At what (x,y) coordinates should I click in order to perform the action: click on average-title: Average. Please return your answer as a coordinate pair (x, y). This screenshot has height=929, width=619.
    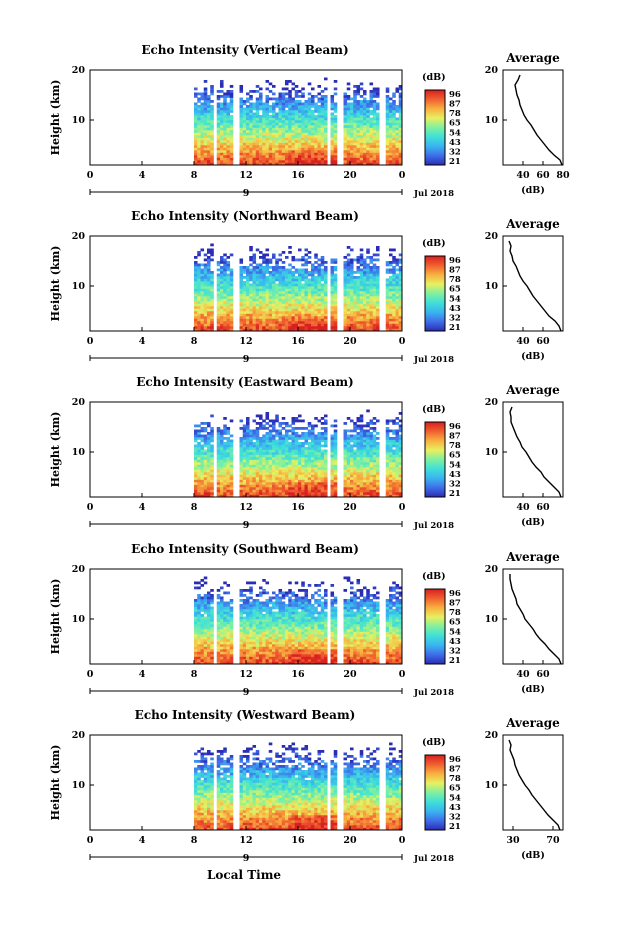
    Looking at the image, I should click on (532, 58).